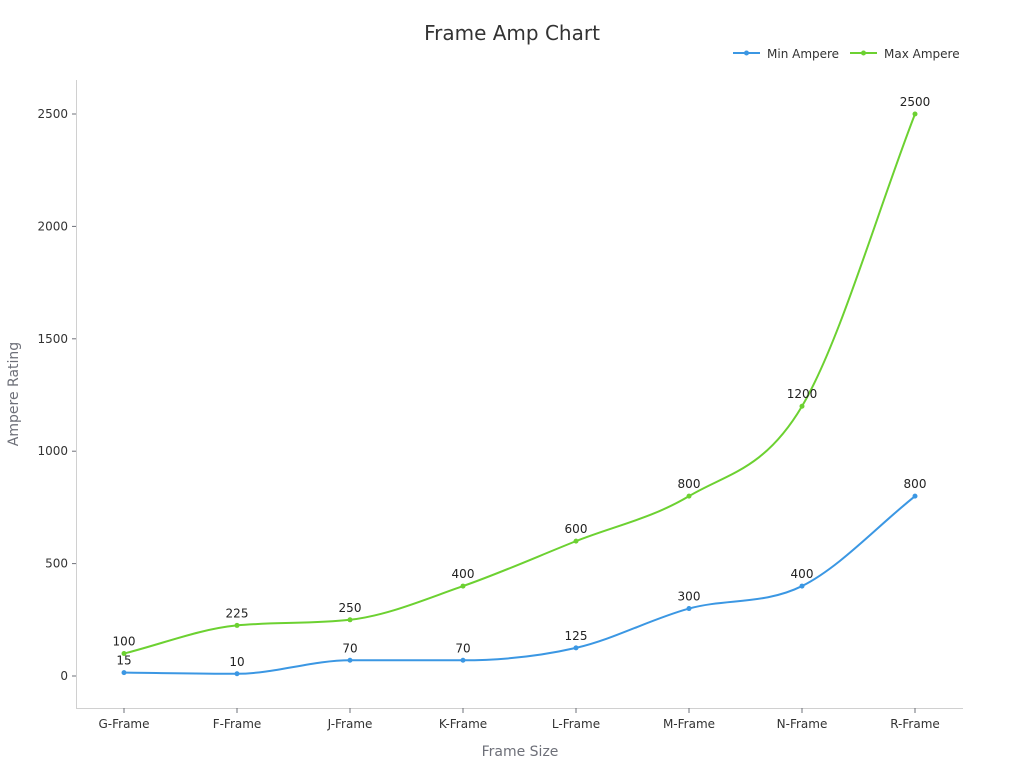  I want to click on x-axis-title: Frame Size, so click(520, 752).